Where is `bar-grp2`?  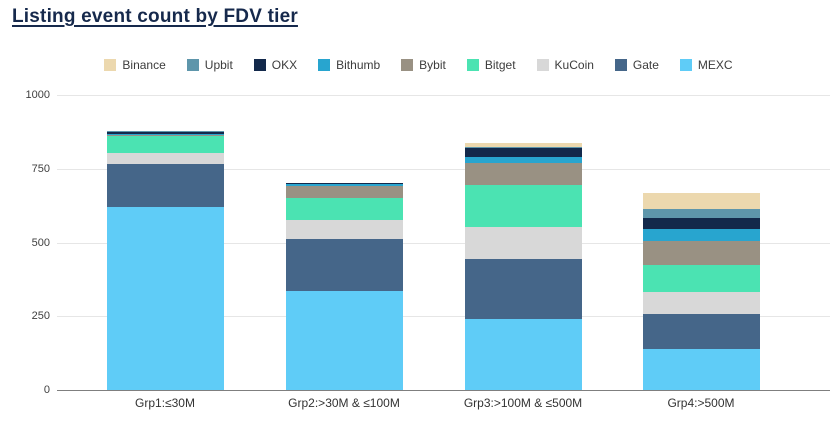
bar-grp2 is located at coordinates (344, 286).